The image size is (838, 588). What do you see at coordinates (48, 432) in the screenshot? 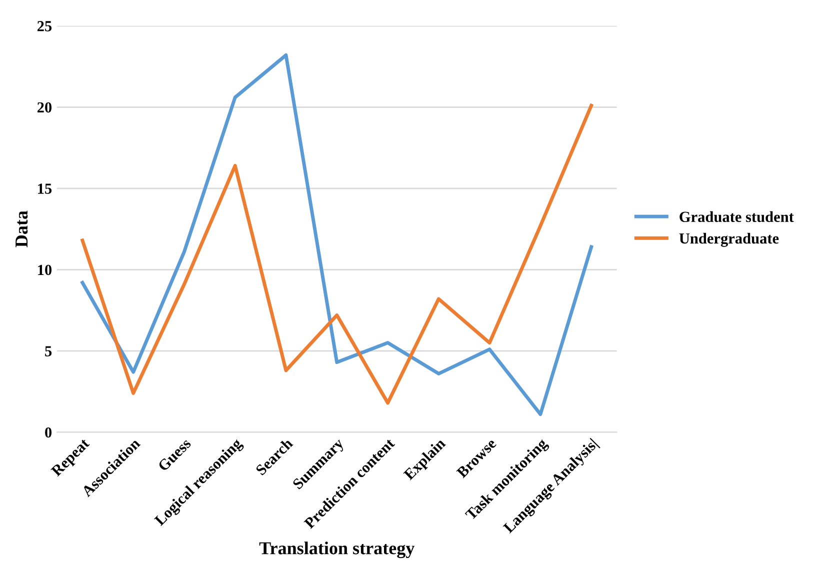
I see `y-tick-label: 0` at bounding box center [48, 432].